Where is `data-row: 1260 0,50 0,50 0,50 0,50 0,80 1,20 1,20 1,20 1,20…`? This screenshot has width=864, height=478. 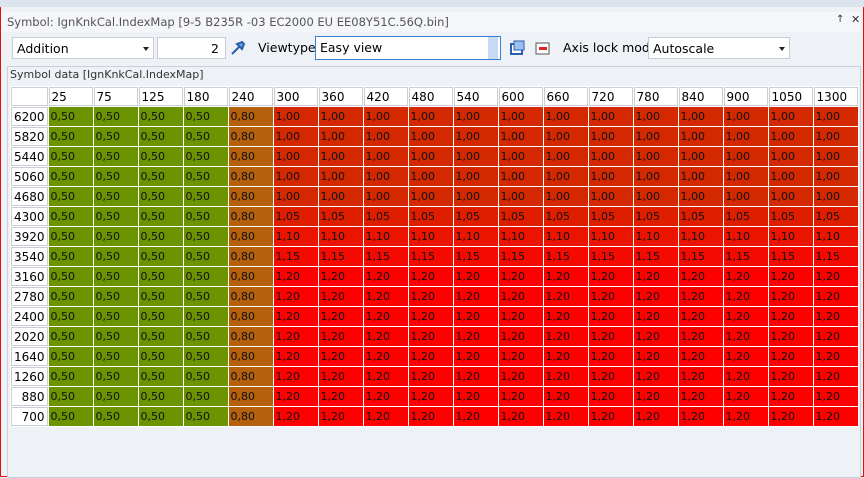 data-row: 1260 0,50 0,50 0,50 0,50 0,80 1,20 1,20 1,20 1,20… is located at coordinates (434, 376).